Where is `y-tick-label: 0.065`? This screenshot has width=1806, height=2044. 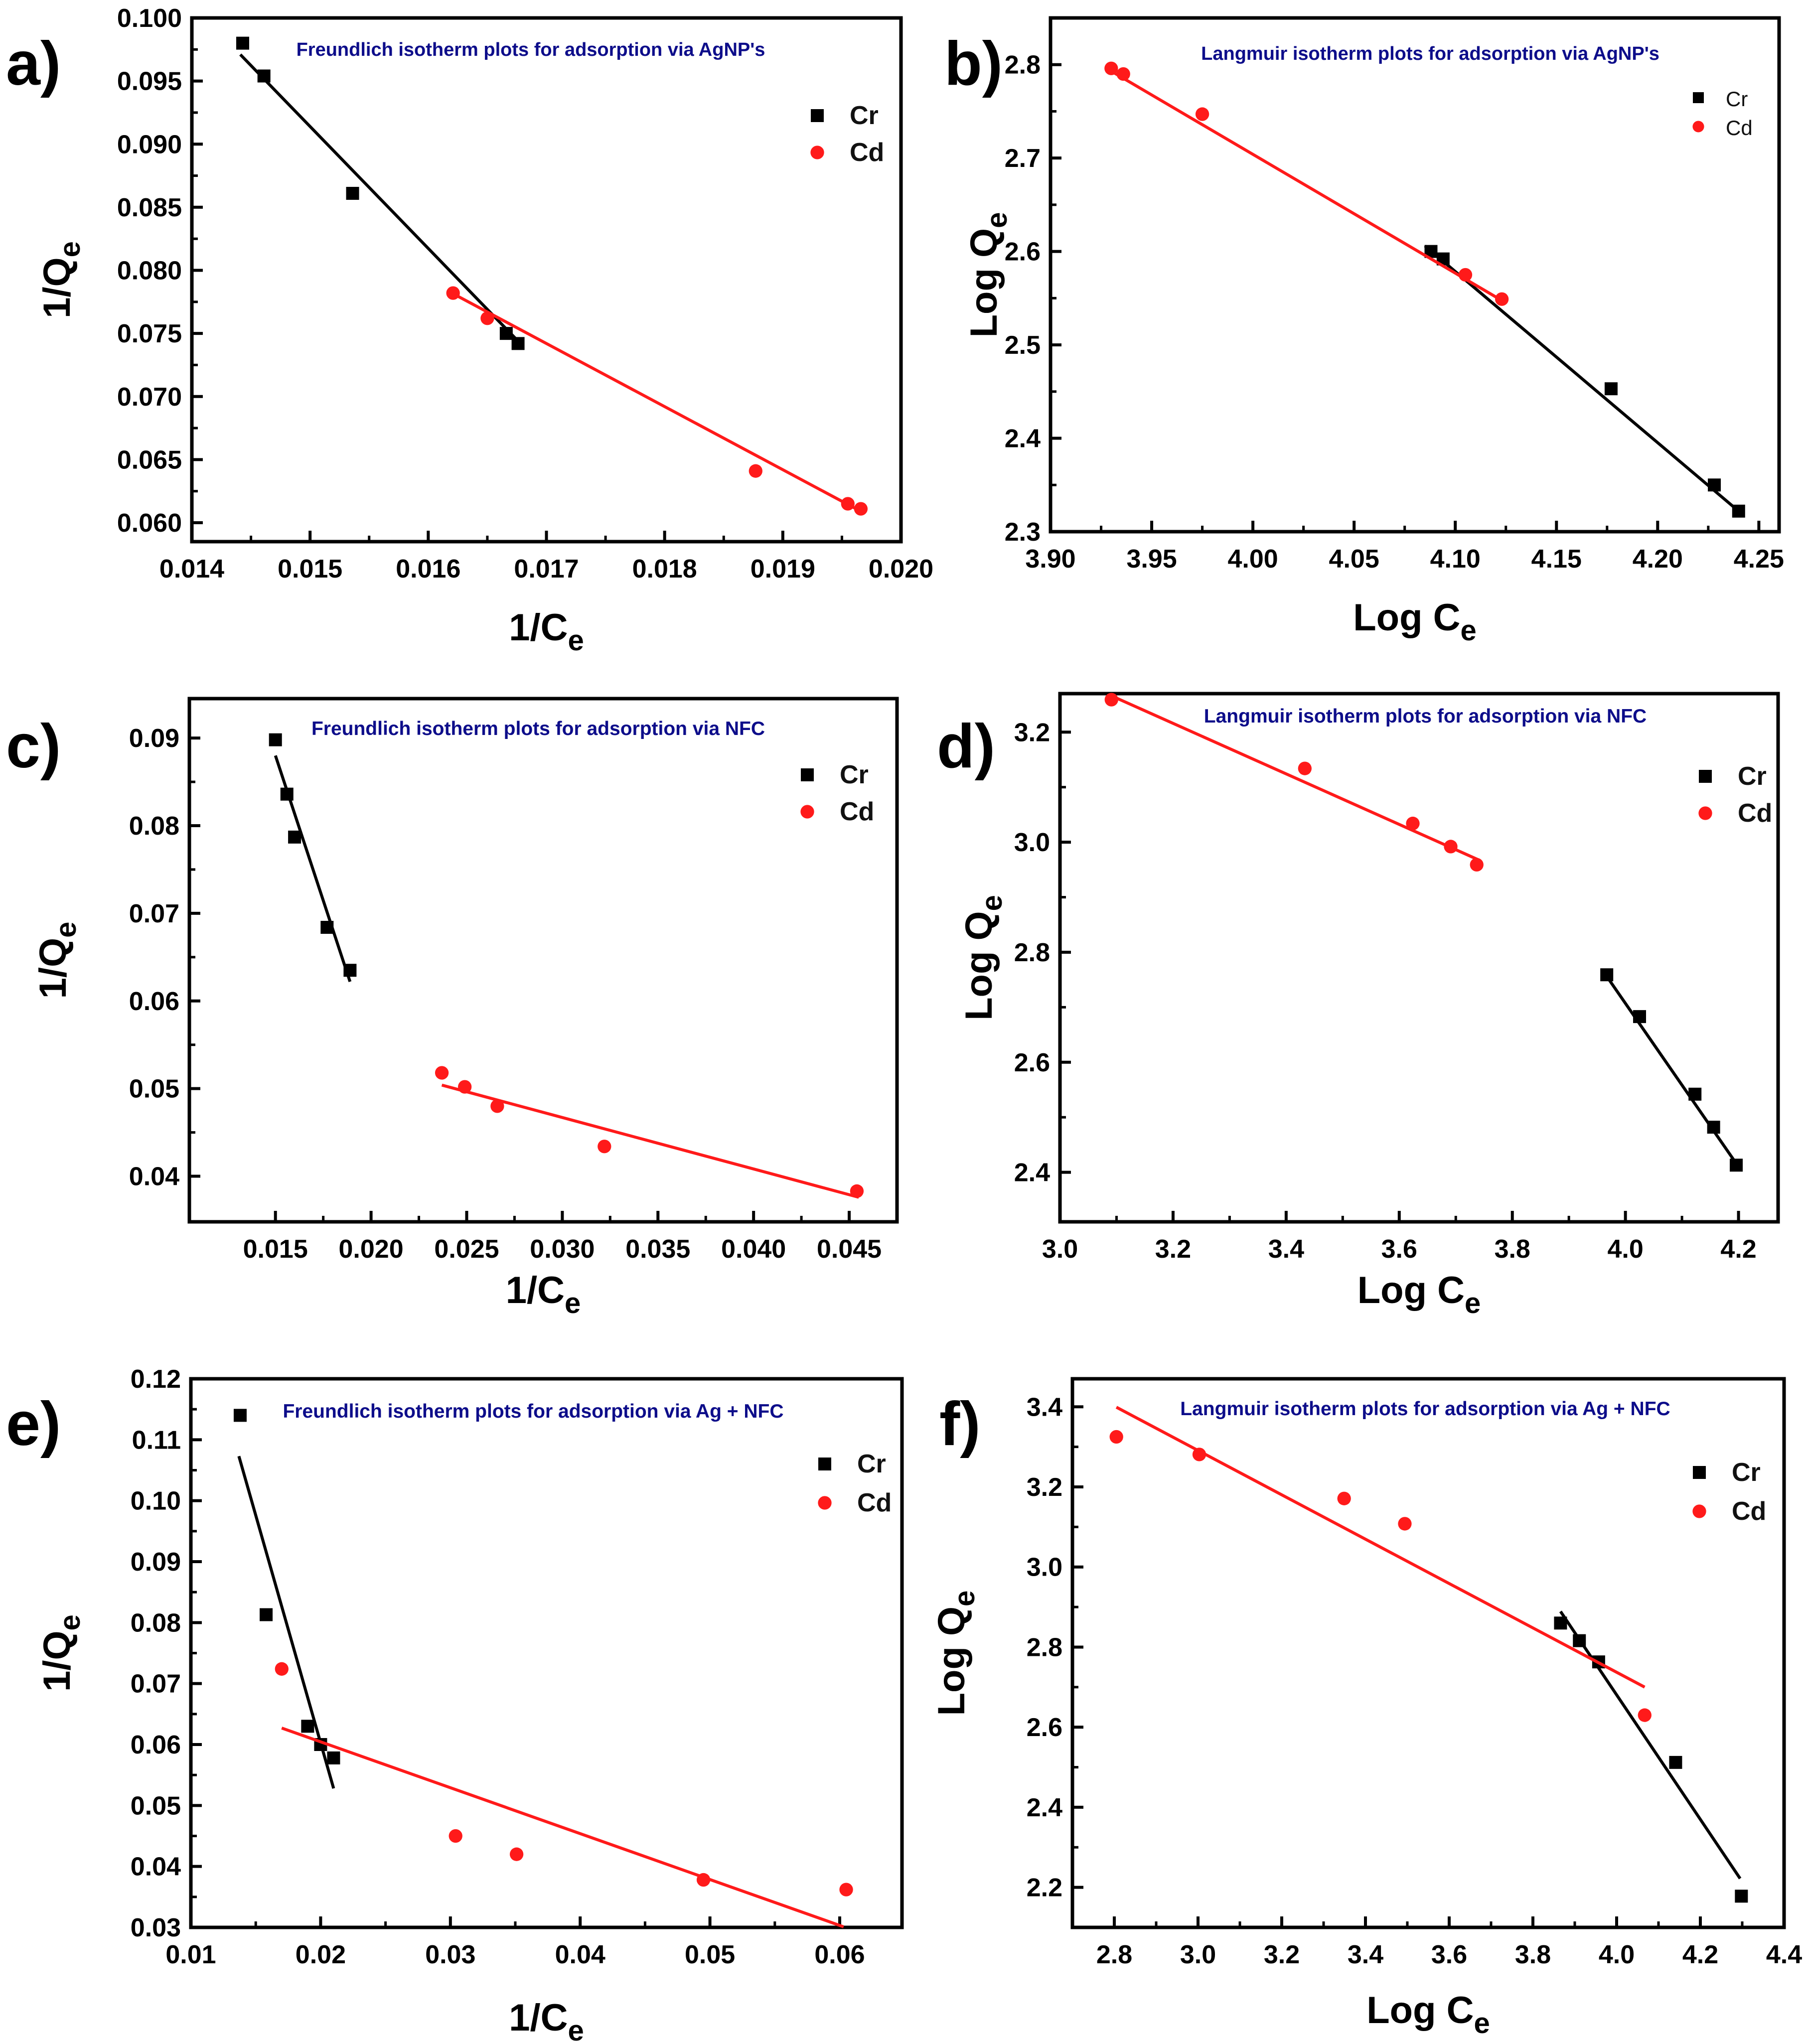 y-tick-label: 0.065 is located at coordinates (149, 459).